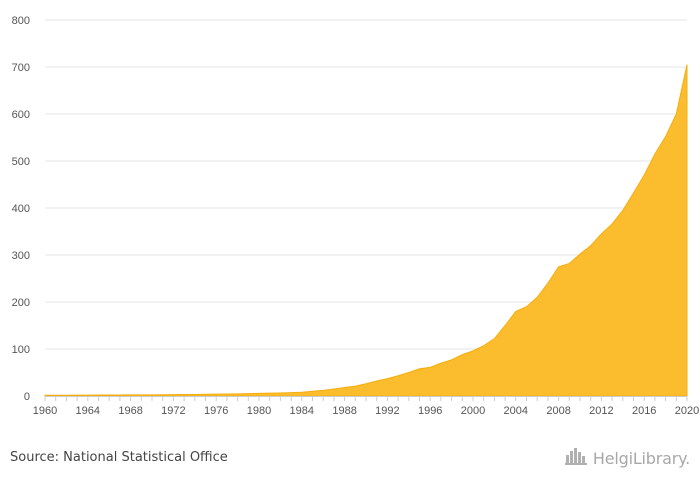  Describe the element at coordinates (344, 411) in the screenshot. I see `x-tick-label: 1988` at that location.